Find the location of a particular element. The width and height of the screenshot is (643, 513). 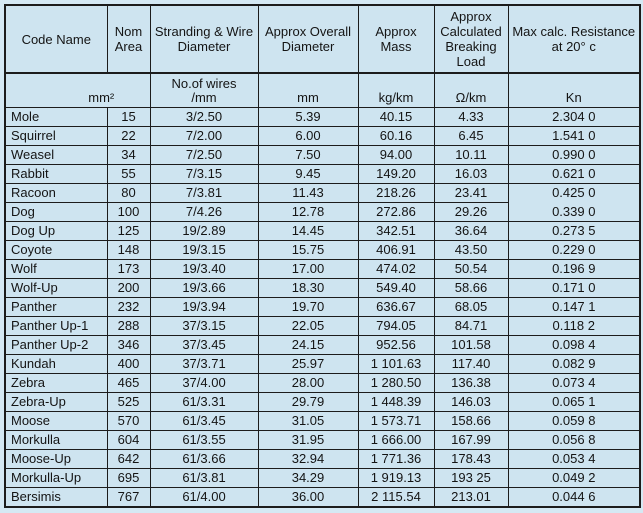

value-cell: 19/3.40 is located at coordinates (204, 269).